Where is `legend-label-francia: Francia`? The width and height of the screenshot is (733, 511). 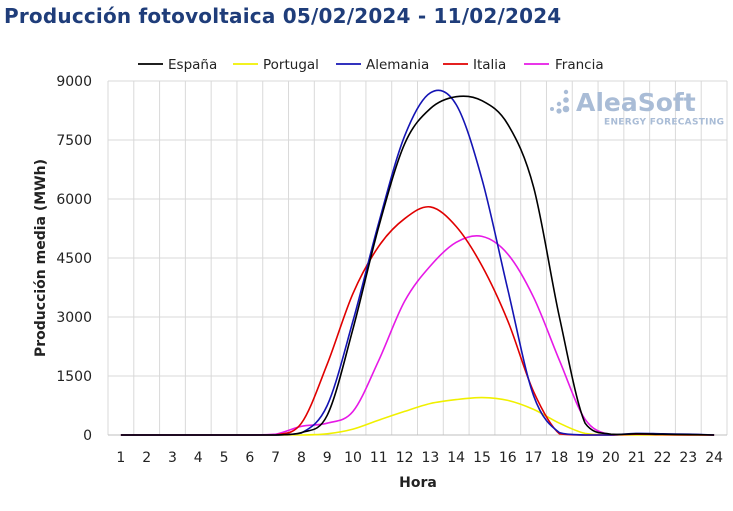 legend-label-francia: Francia is located at coordinates (579, 65).